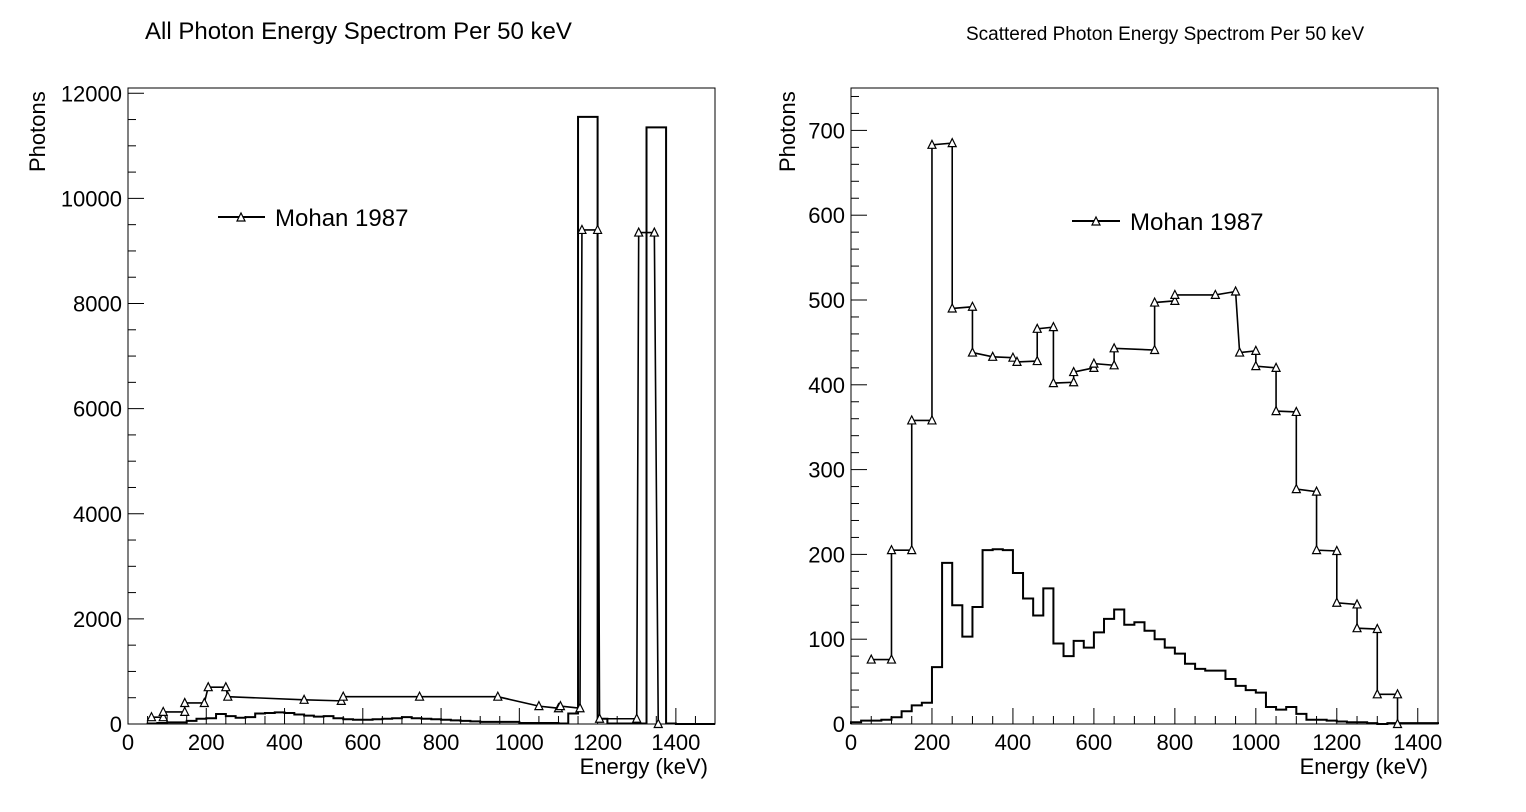 The height and width of the screenshot is (812, 1526). What do you see at coordinates (128, 742) in the screenshot?
I see `left-x-tick-label: 0` at bounding box center [128, 742].